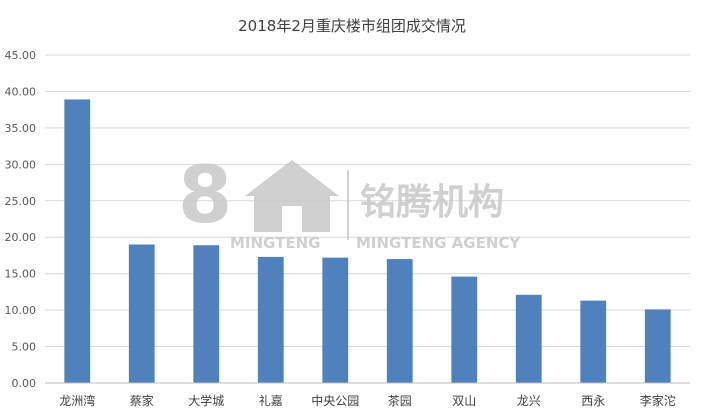  I want to click on y-tick-label: 20.00, so click(21, 237).